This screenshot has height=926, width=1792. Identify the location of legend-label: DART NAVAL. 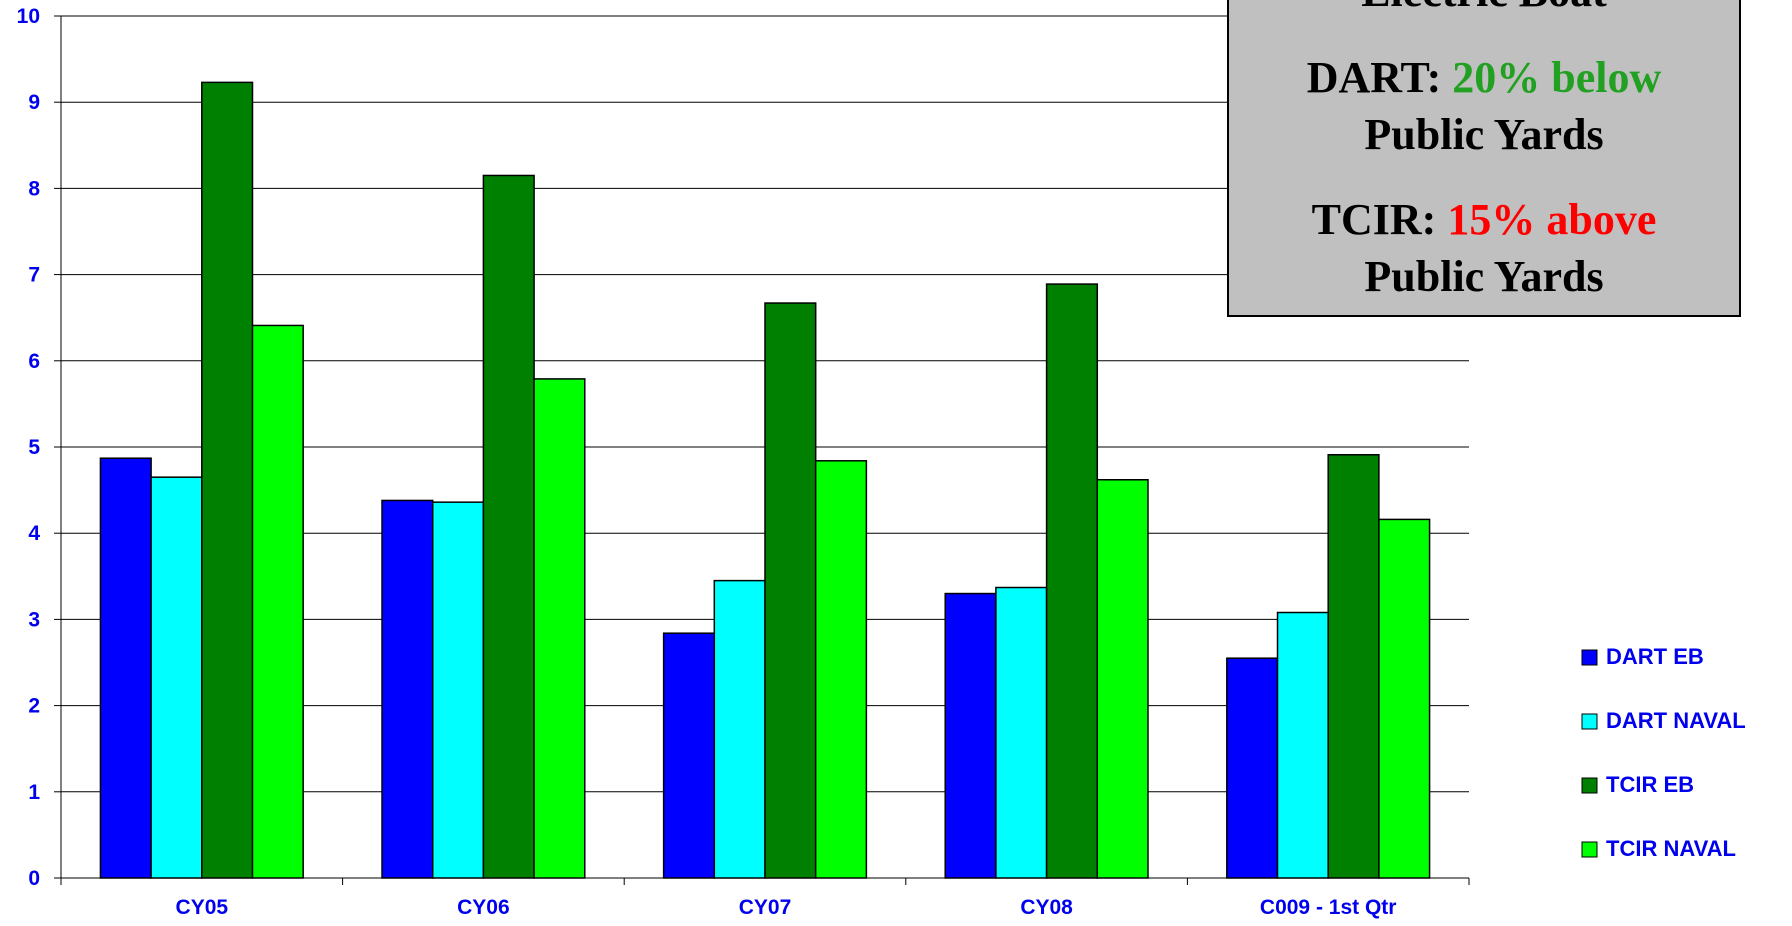
(1676, 720).